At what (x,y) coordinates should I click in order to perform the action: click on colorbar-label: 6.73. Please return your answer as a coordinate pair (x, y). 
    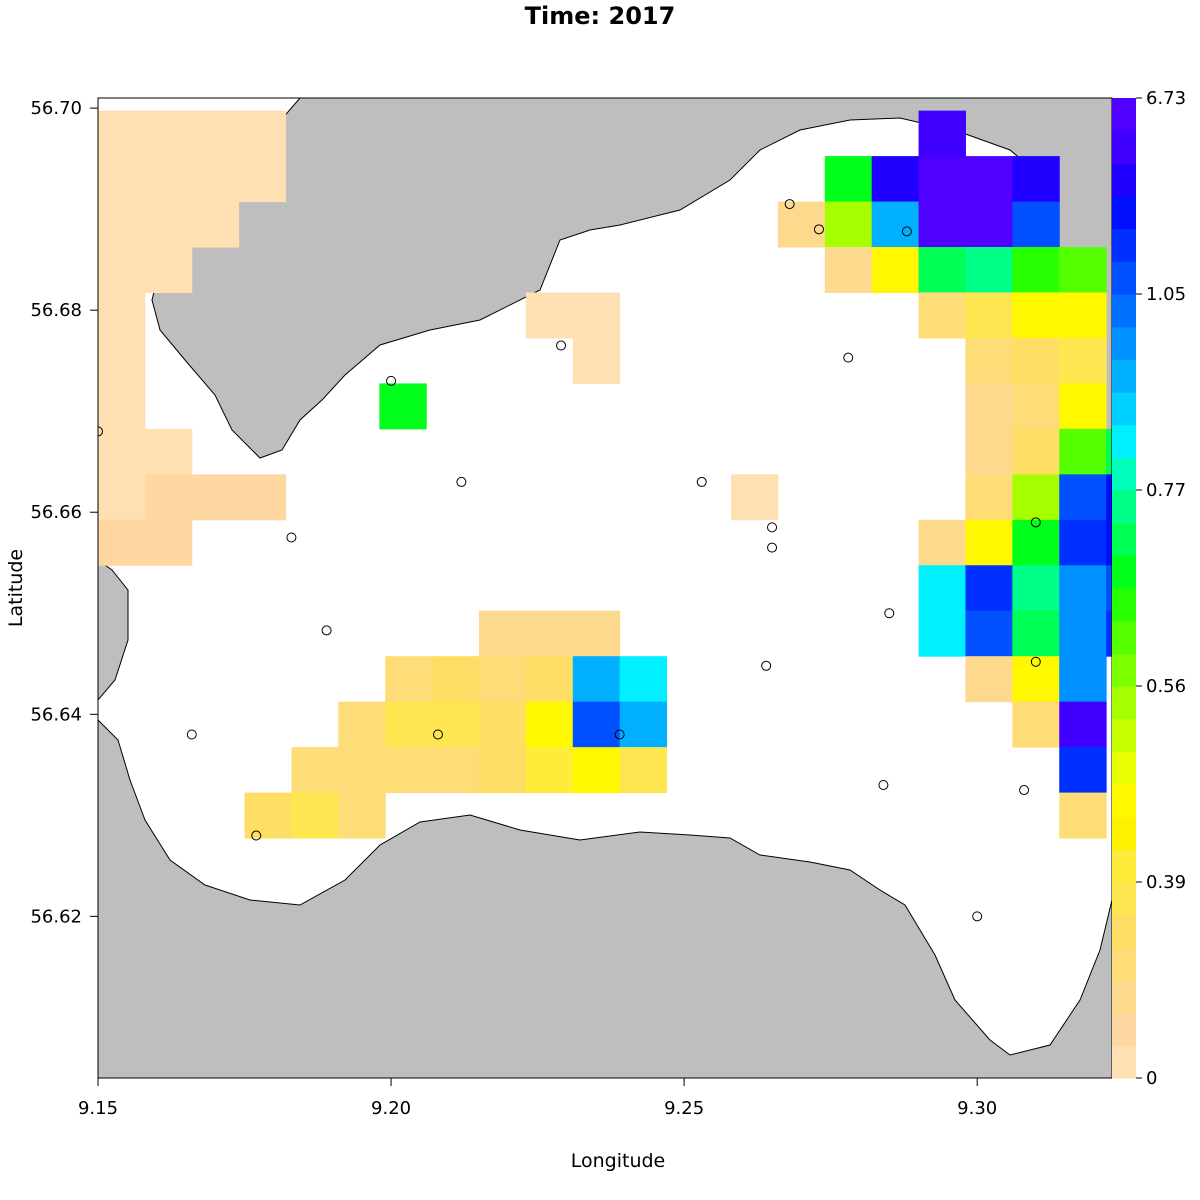
    Looking at the image, I should click on (1166, 98).